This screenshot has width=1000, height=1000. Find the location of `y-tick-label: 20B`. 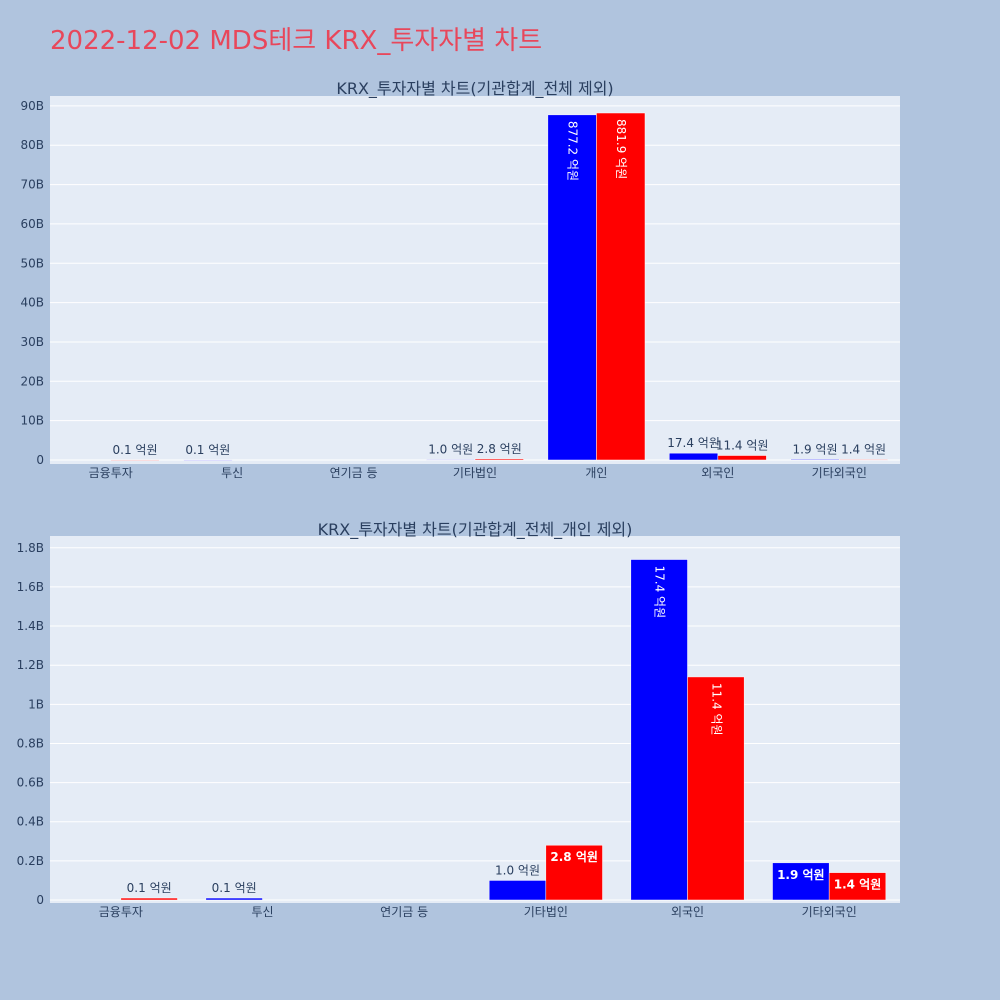

y-tick-label: 20B is located at coordinates (32, 381).